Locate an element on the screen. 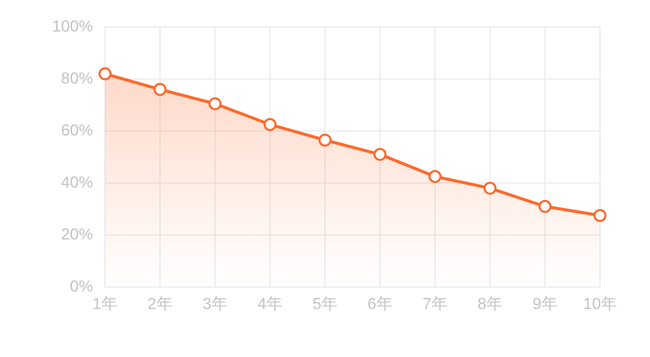 The width and height of the screenshot is (650, 357). x-tick-label: 2年 is located at coordinates (160, 304).